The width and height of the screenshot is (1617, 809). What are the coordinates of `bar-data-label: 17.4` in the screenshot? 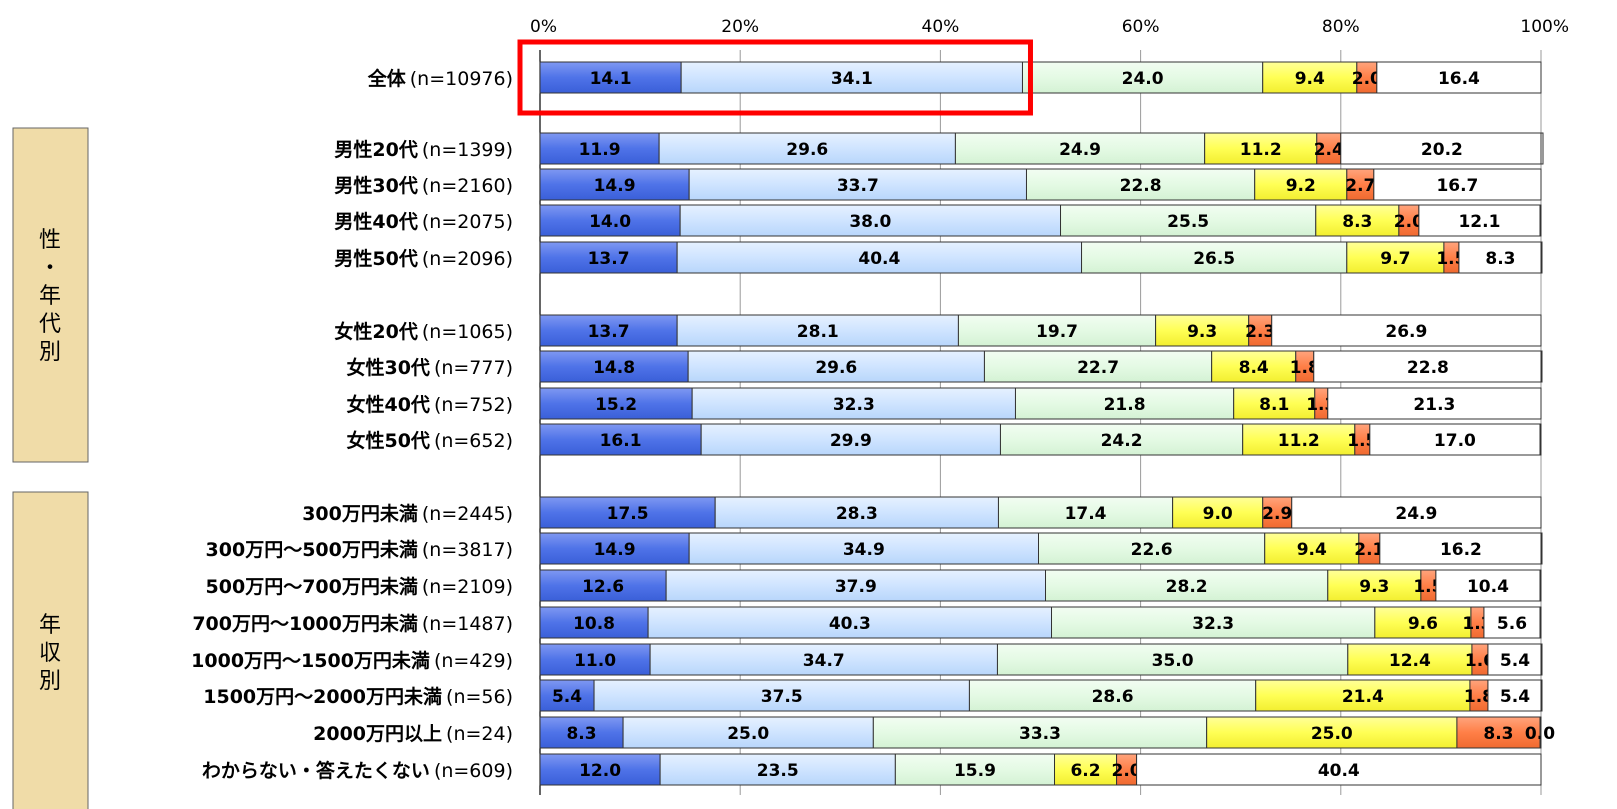 It's located at (1086, 514).